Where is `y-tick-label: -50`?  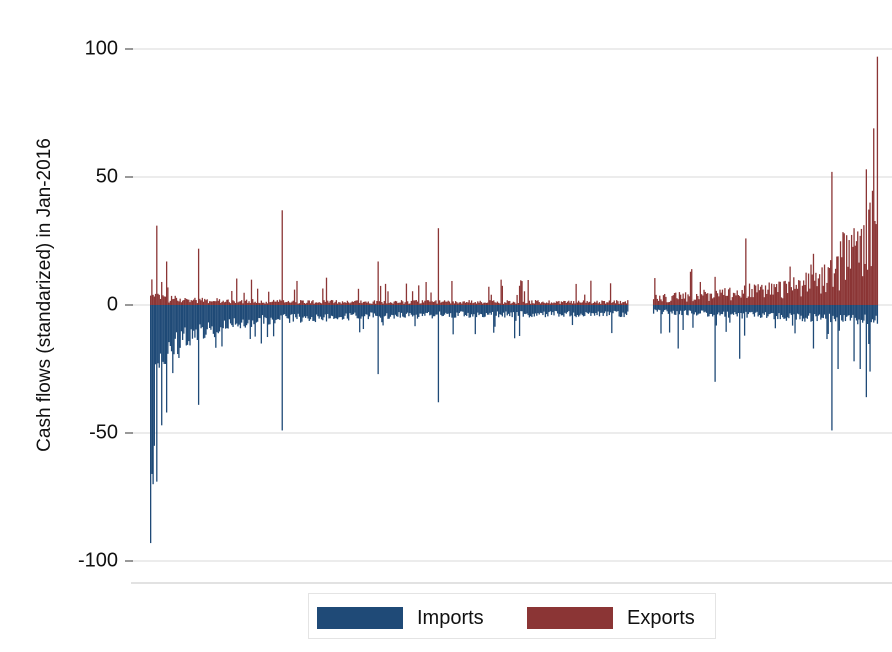
y-tick-label: -50 is located at coordinates (103, 432).